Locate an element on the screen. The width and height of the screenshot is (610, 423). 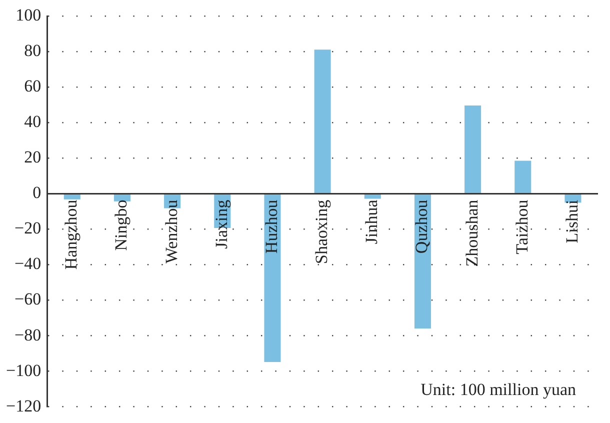
y-tick-label: 20 is located at coordinates (33, 157).